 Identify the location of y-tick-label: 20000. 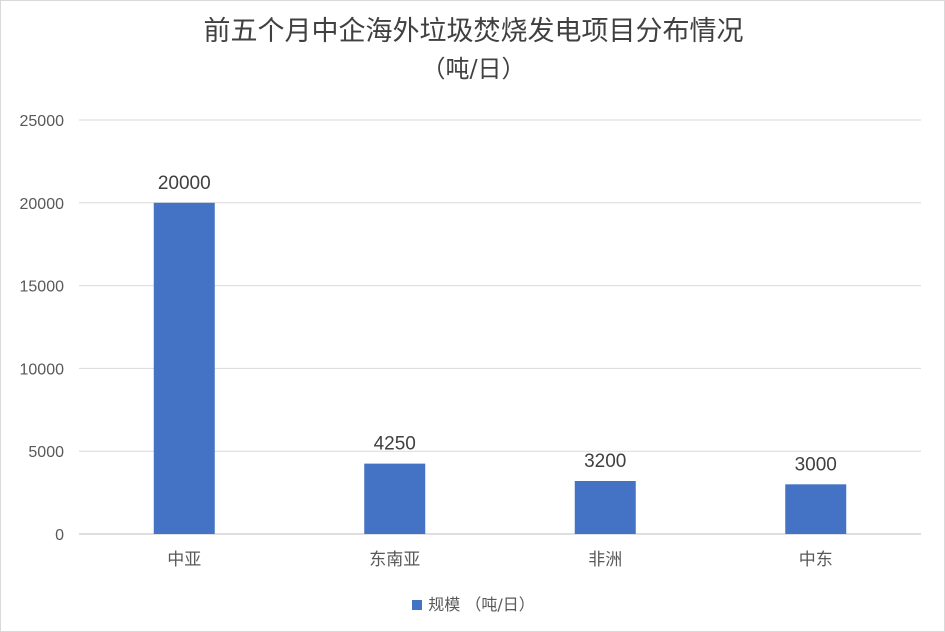
(42, 204).